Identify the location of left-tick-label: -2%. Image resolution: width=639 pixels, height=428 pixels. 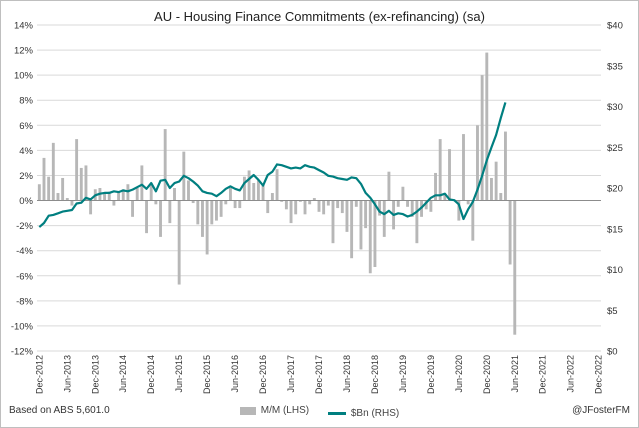
(24, 226).